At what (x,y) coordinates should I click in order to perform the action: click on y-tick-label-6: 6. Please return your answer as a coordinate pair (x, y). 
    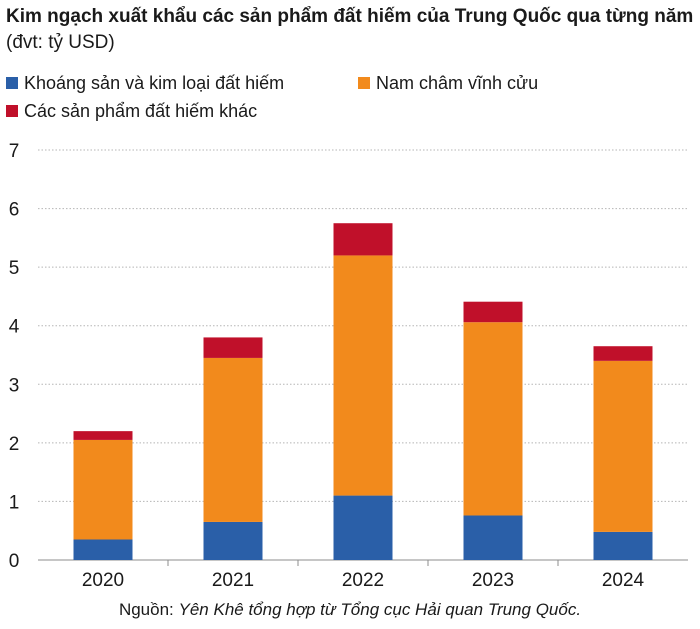
    Looking at the image, I should click on (14, 210).